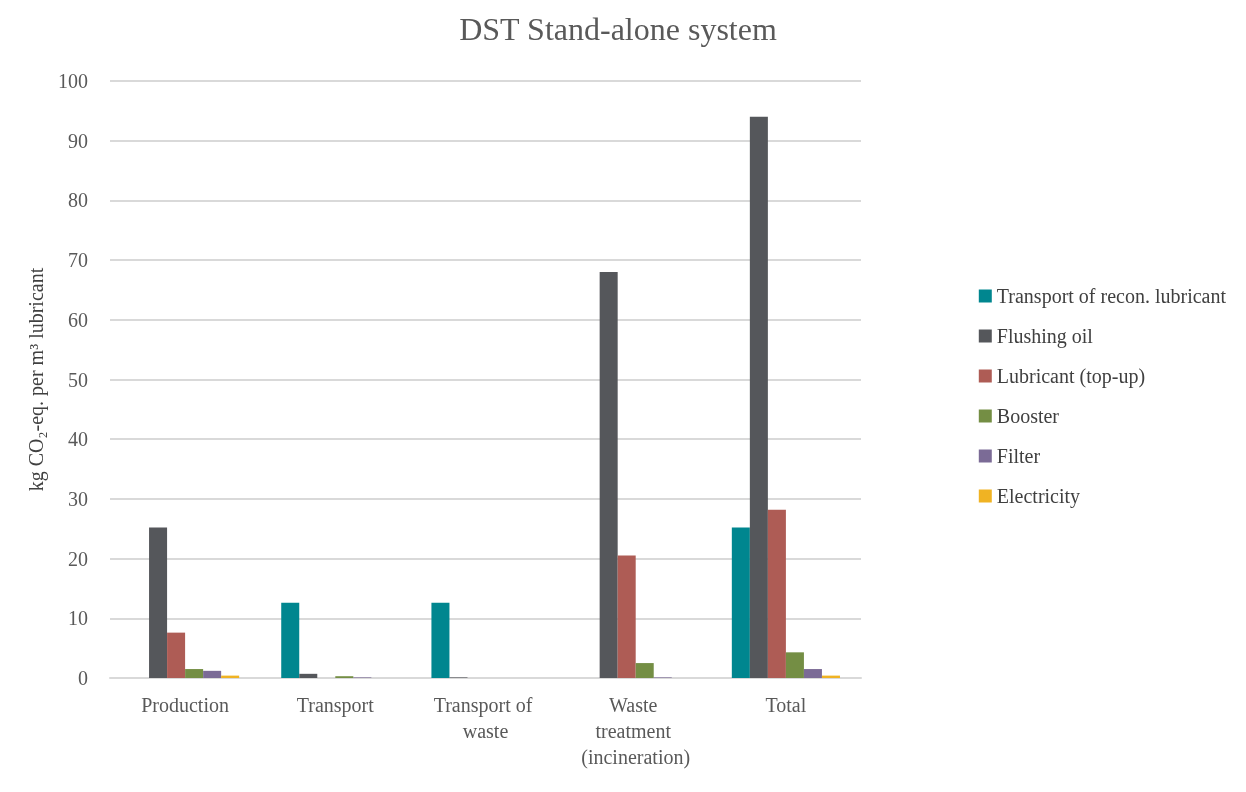 The width and height of the screenshot is (1246, 792). Describe the element at coordinates (78, 140) in the screenshot. I see `y-tick-label: 90` at that location.